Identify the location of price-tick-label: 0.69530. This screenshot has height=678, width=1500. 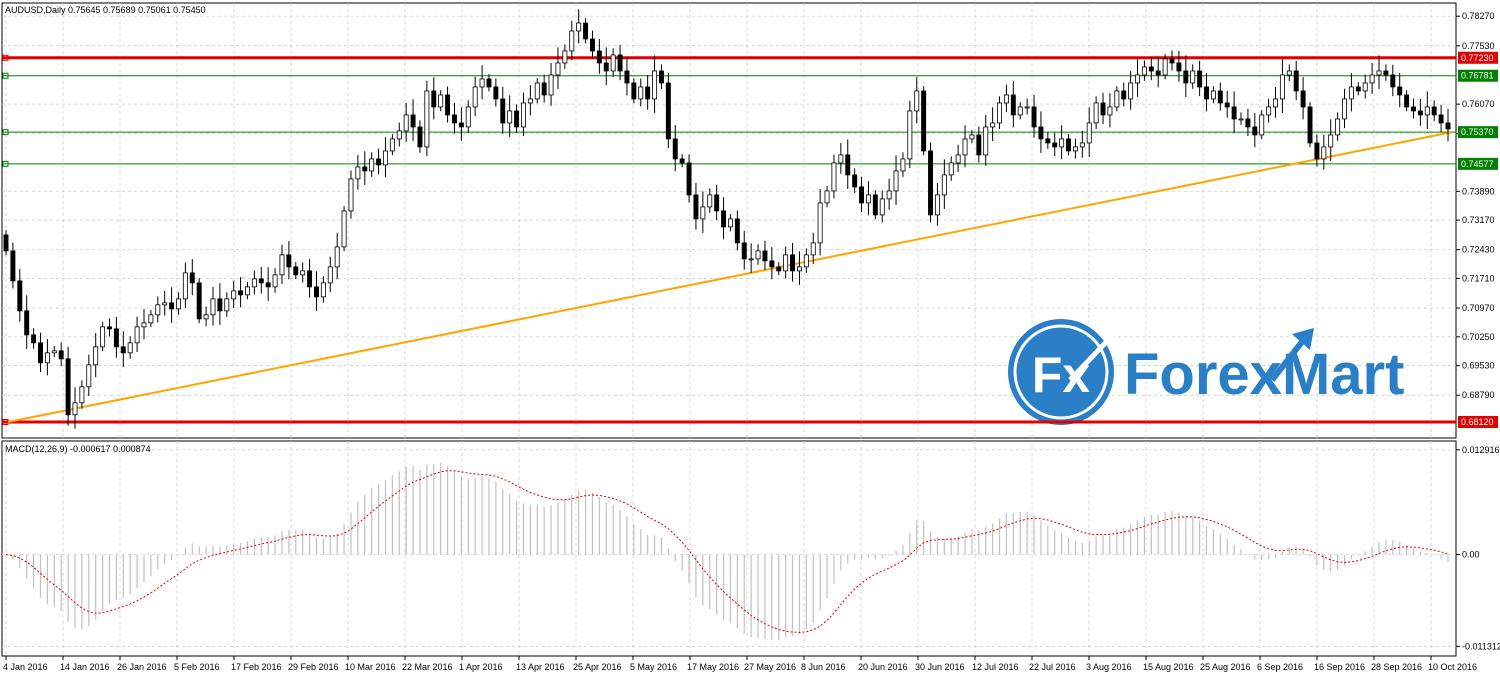
(1478, 366).